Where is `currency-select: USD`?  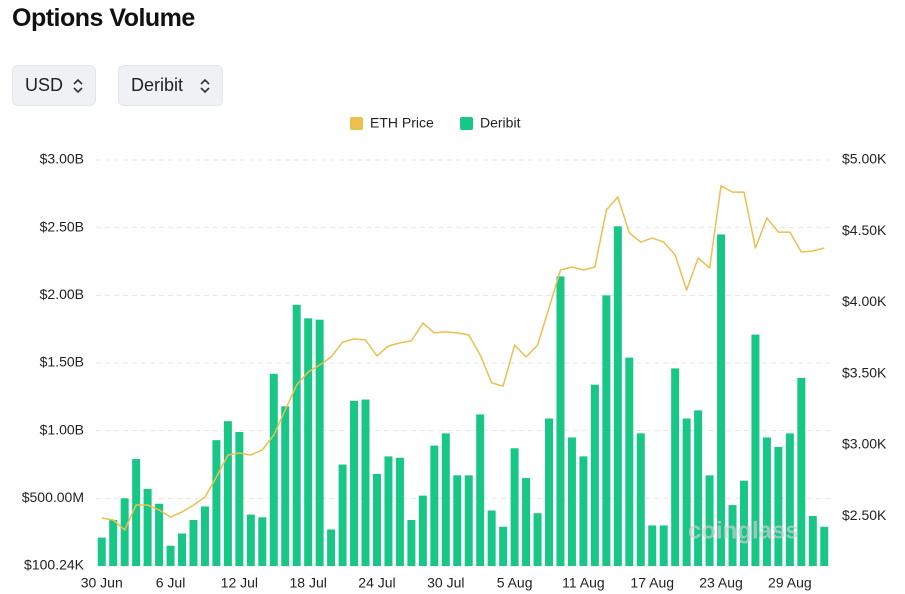
currency-select: USD is located at coordinates (54, 85).